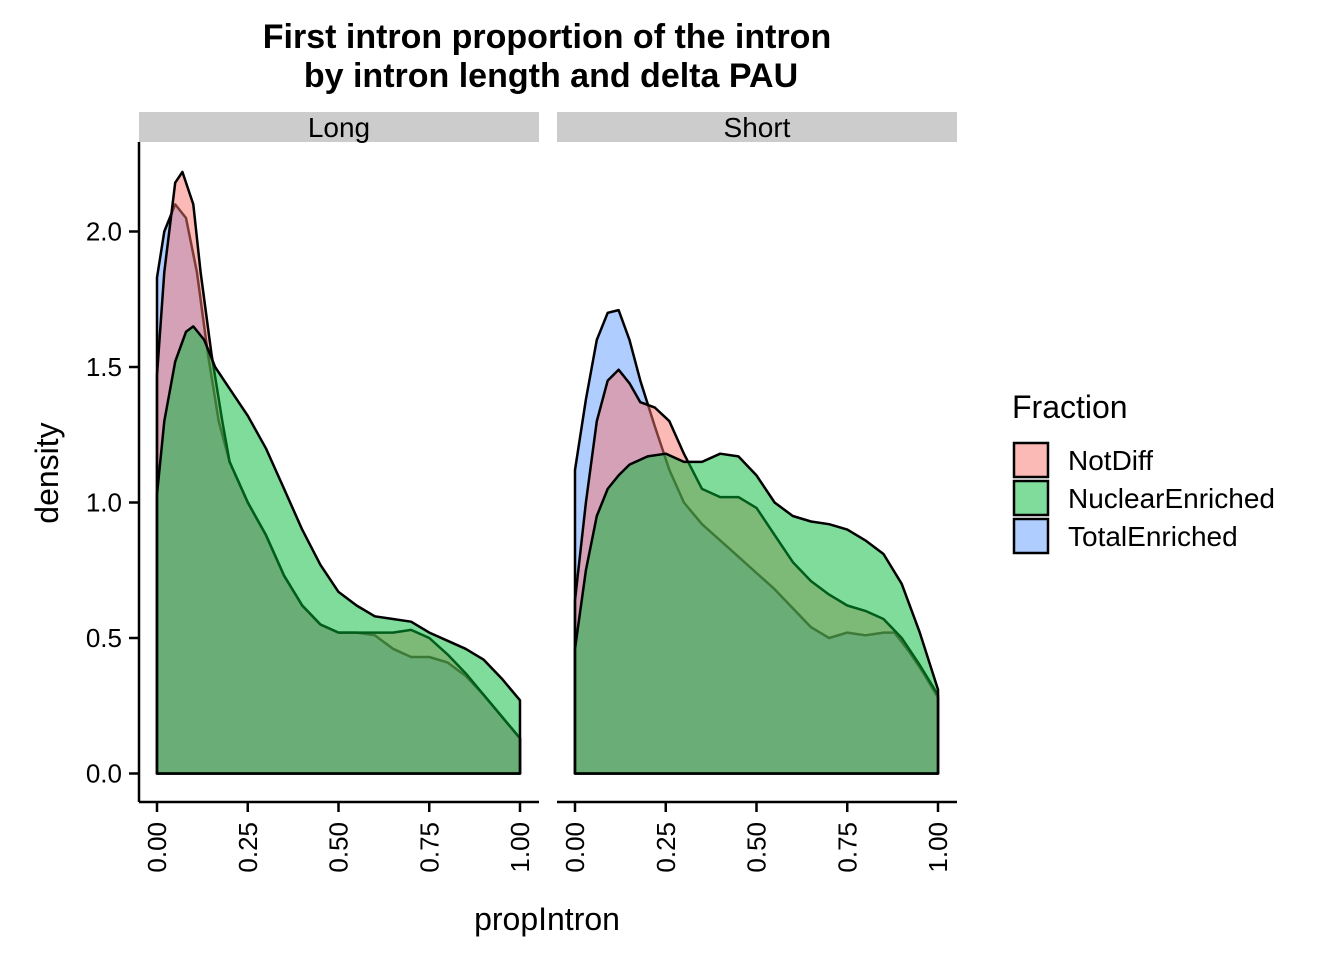 The image size is (1344, 960). What do you see at coordinates (1031, 498) in the screenshot?
I see `legend-swatch-nuclearenriched` at bounding box center [1031, 498].